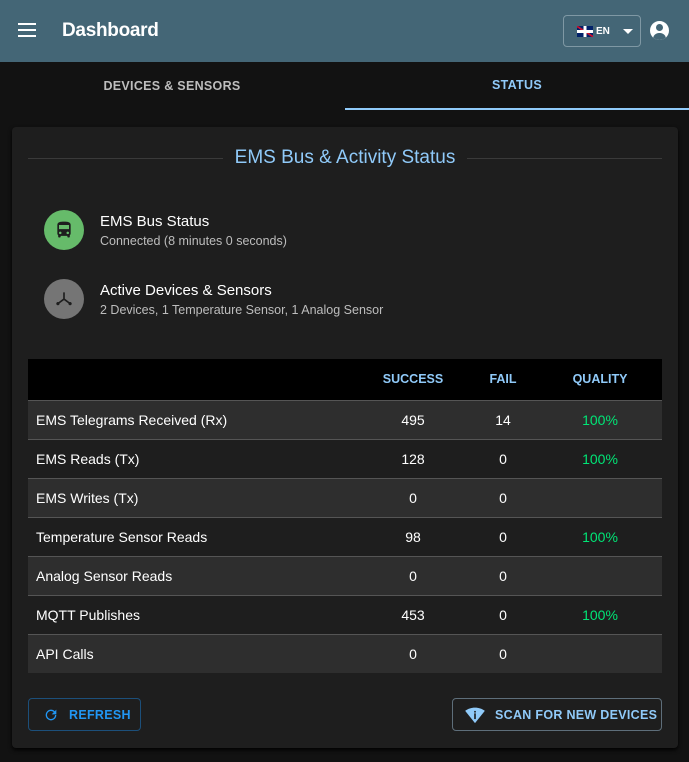 The height and width of the screenshot is (762, 689). Describe the element at coordinates (193, 536) in the screenshot. I see `row-label: Temperature Sensor Reads` at that location.